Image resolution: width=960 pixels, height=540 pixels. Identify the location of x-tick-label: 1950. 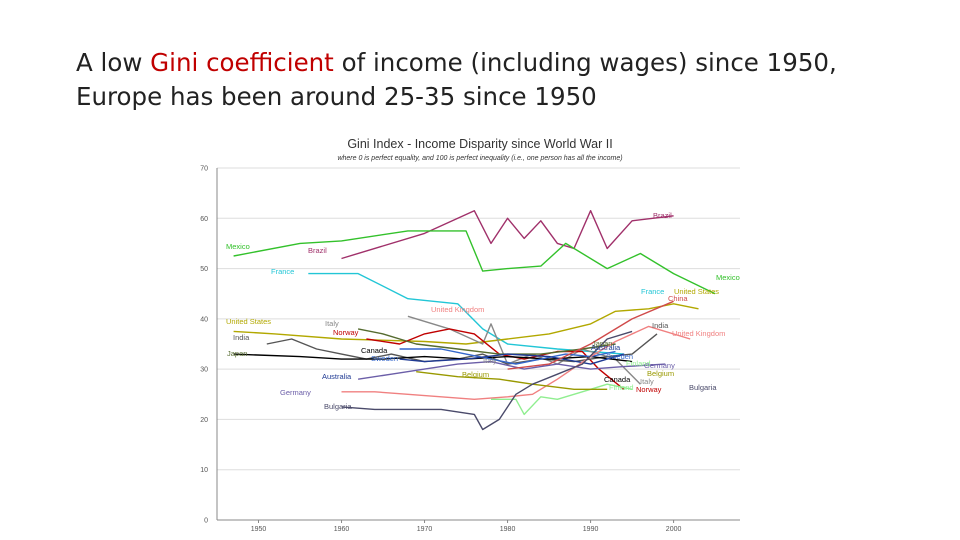
(259, 529).